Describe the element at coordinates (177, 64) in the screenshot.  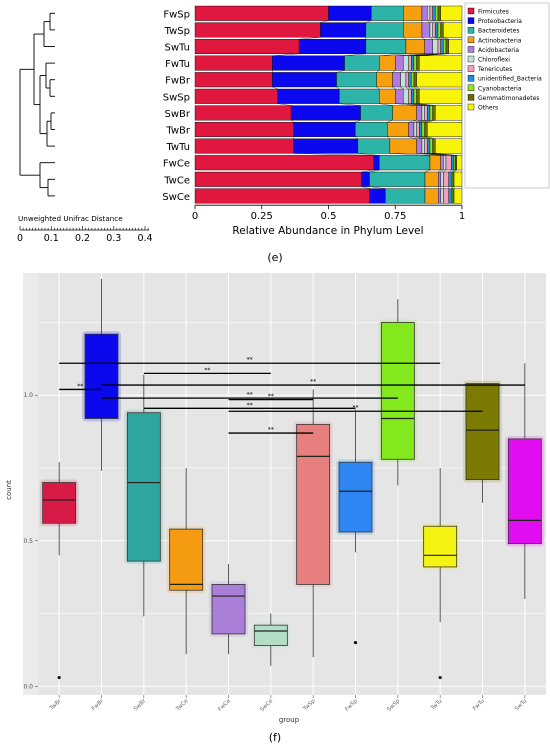
I see `sample-label: FwTu` at that location.